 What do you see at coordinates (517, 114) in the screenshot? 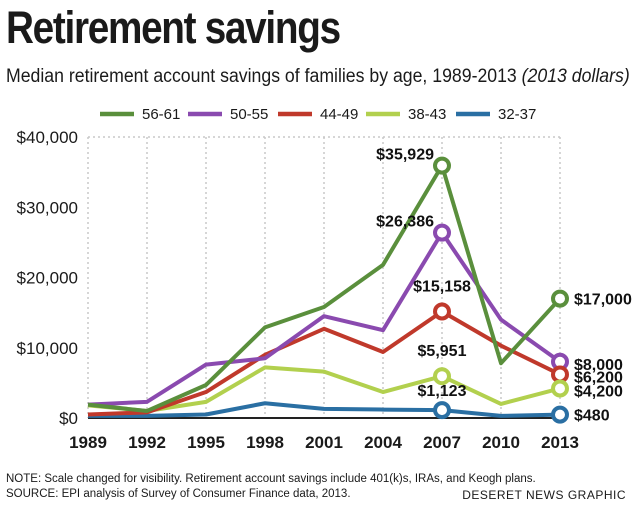
I see `legend-label-32-37: 32-37` at bounding box center [517, 114].